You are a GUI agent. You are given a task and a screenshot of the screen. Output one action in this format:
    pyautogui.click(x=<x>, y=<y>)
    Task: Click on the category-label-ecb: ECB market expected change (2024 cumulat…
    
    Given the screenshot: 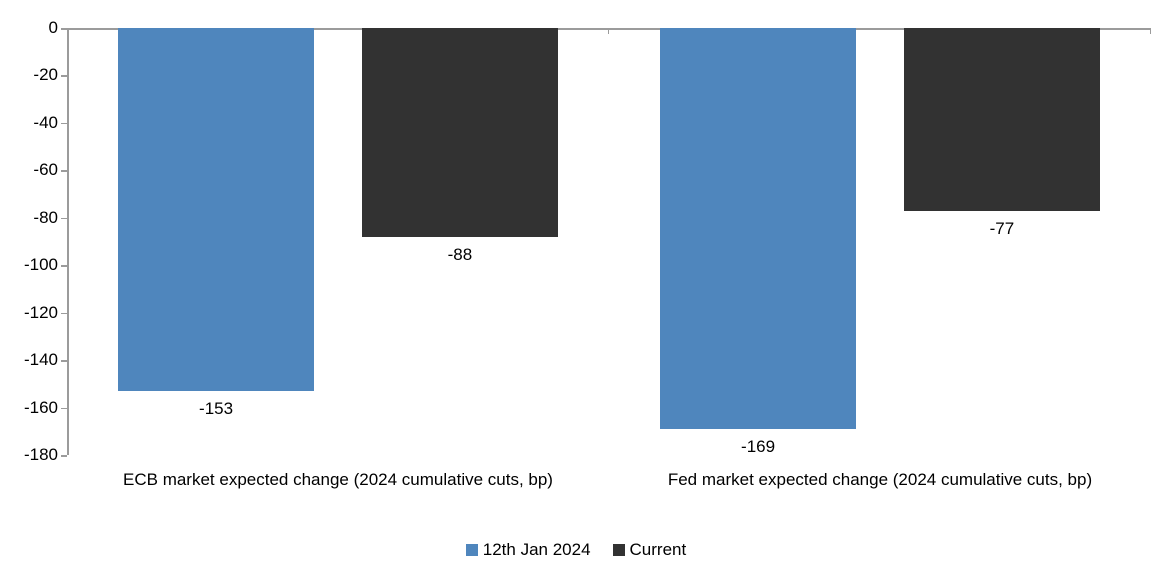 What is the action you would take?
    pyautogui.click(x=338, y=479)
    